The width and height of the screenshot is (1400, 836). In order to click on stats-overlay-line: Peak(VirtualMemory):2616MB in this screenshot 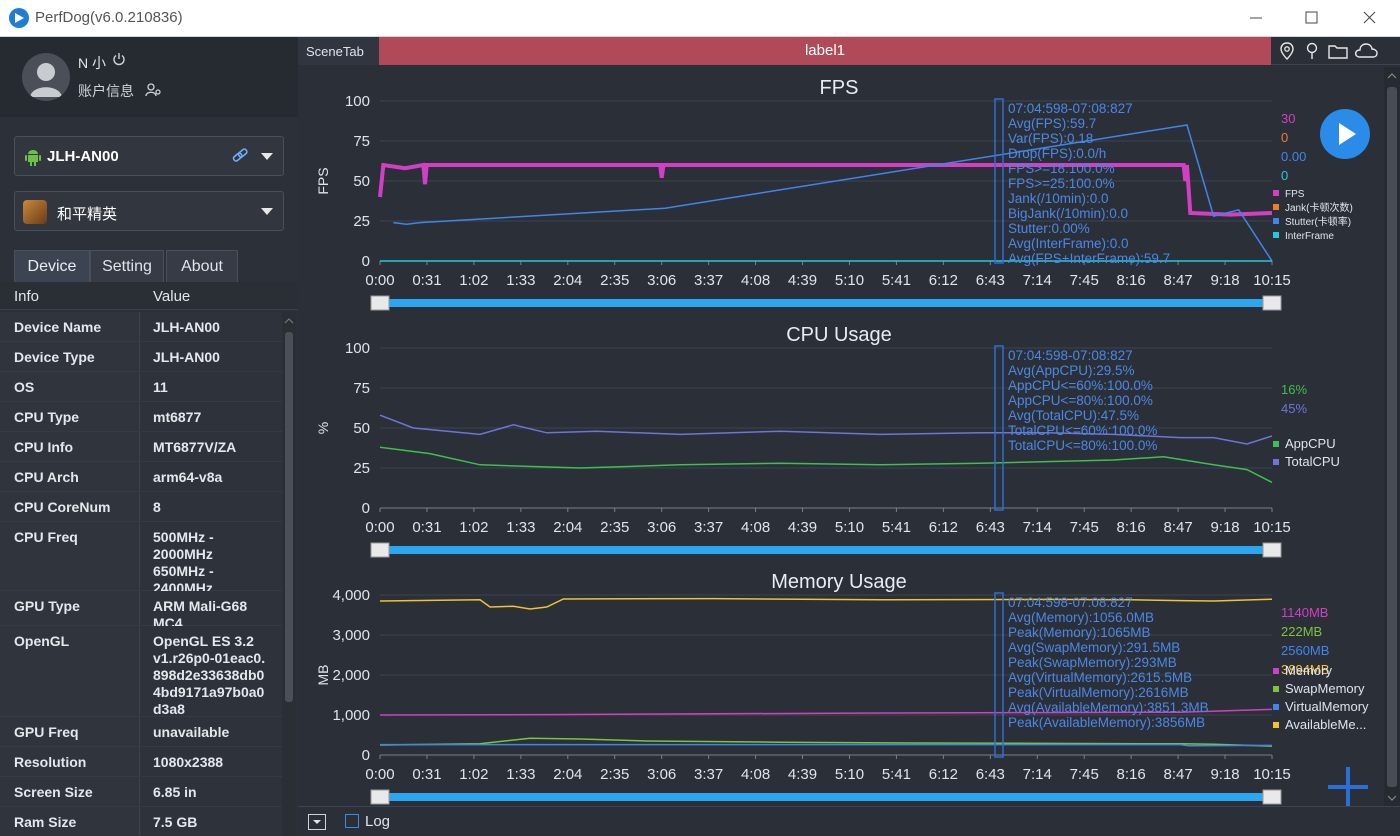, I will do `click(1098, 692)`.